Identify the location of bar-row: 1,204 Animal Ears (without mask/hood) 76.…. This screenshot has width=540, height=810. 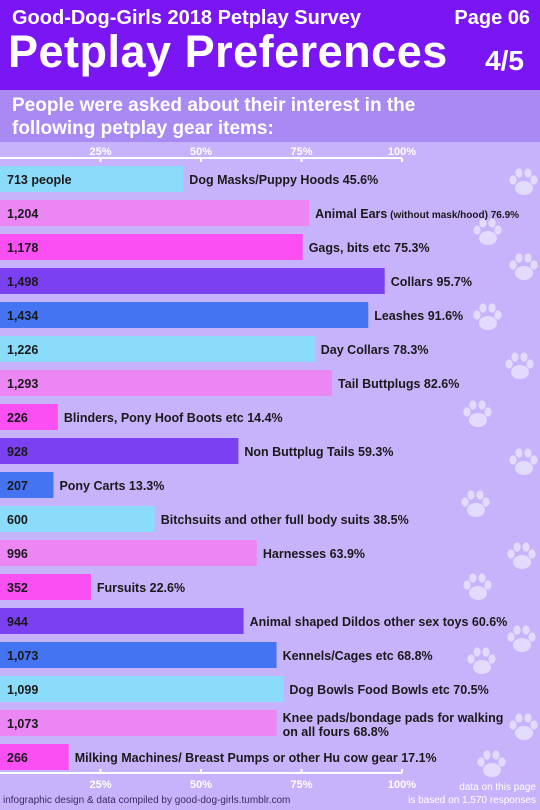
(259, 213).